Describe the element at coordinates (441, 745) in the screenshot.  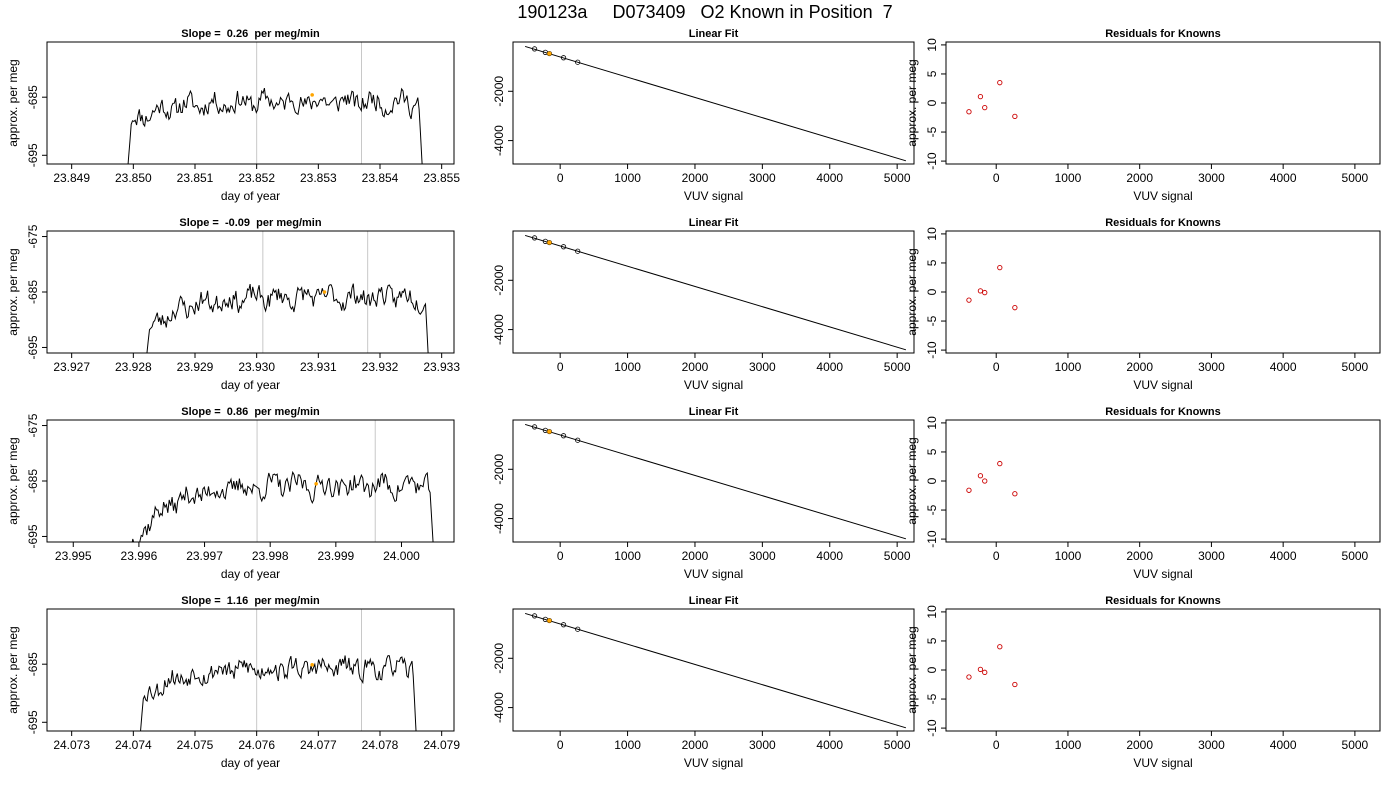
I see `x-tick-label: 24.079` at that location.